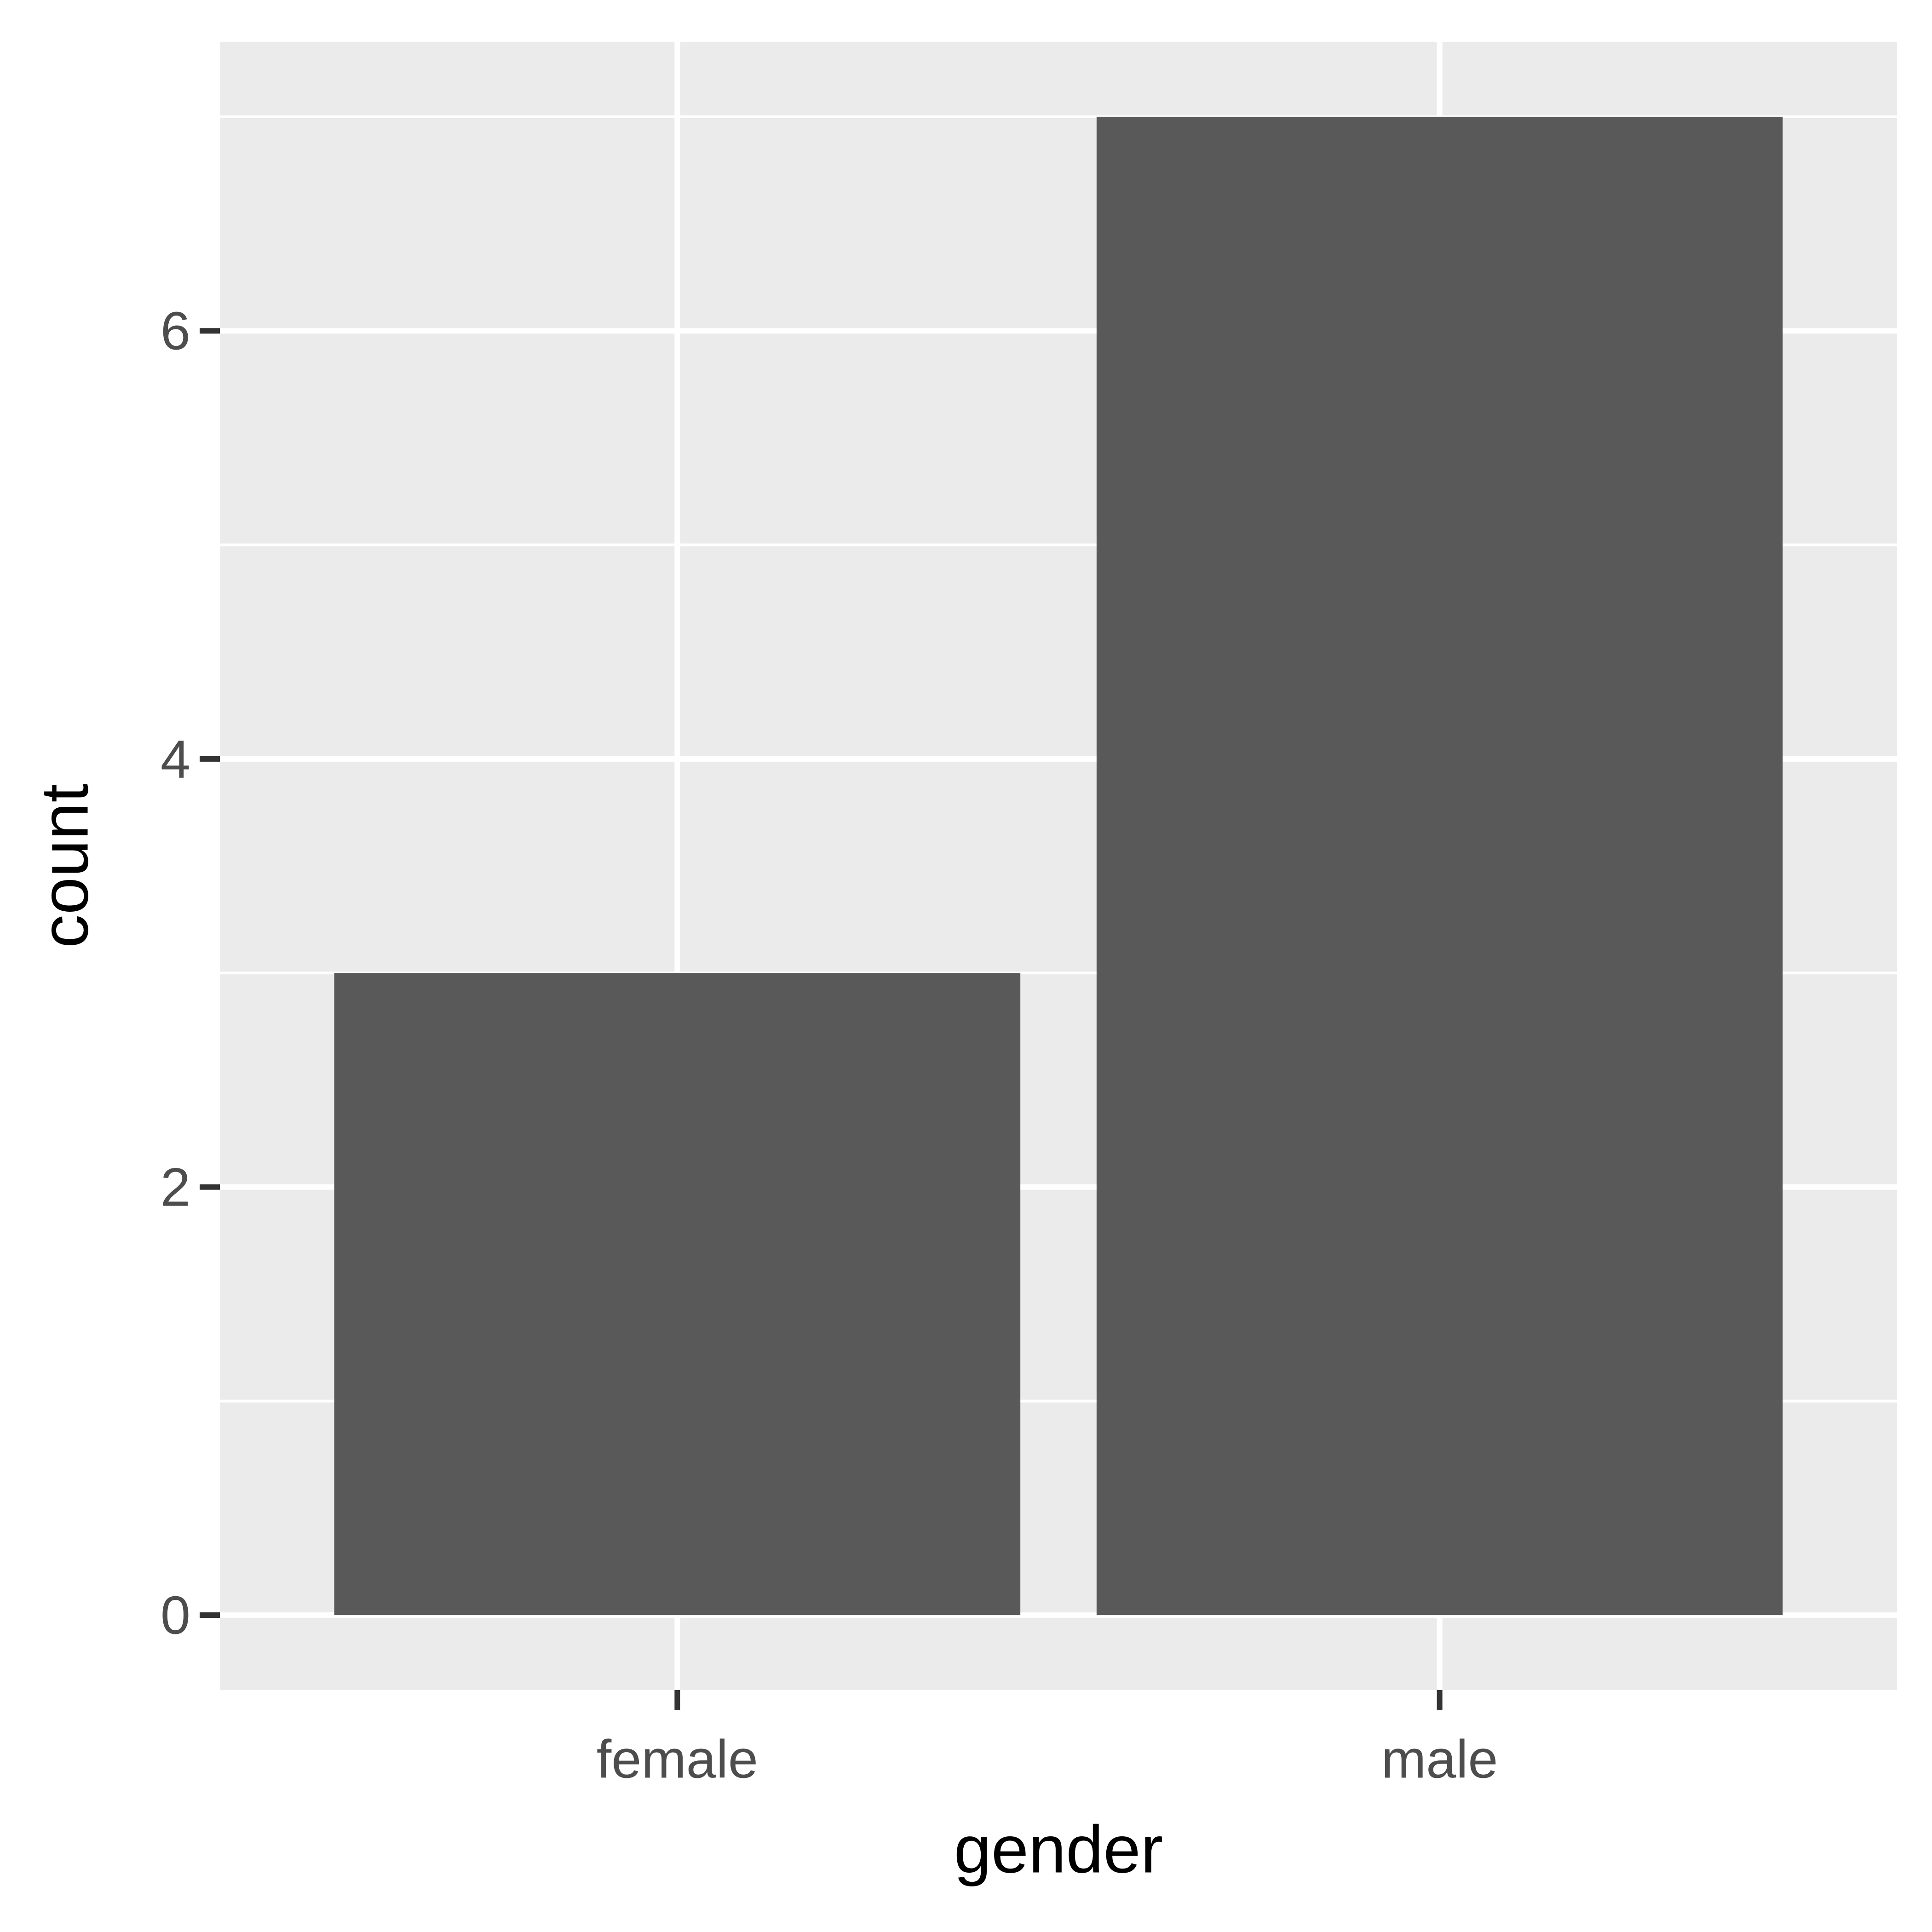 The height and width of the screenshot is (1932, 1932). Describe the element at coordinates (190, 973) in the screenshot. I see `y-axis: 0 2 4 6` at that location.